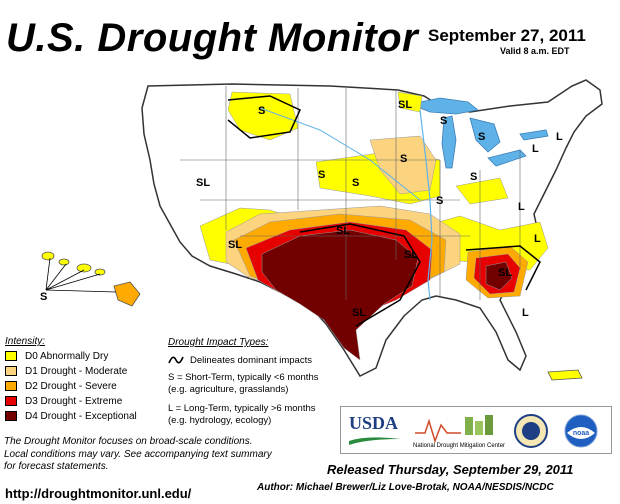 The image size is (620, 504). I want to click on map-label-l-florida: L, so click(525, 313).